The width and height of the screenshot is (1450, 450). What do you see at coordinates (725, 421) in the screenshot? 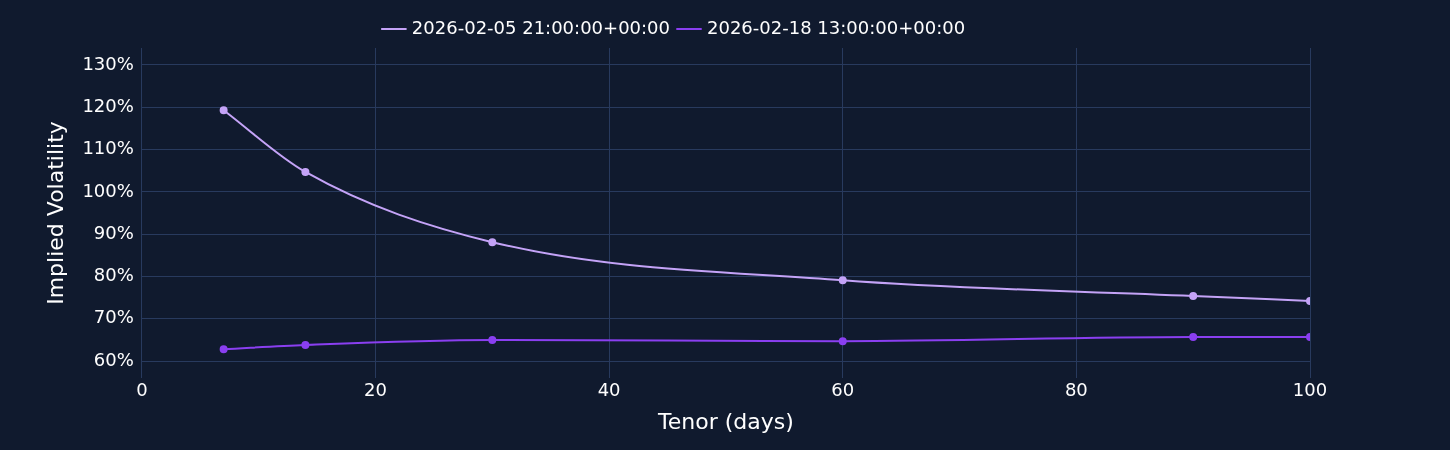
I see `x-axis-title: Tenor (days)` at bounding box center [725, 421].